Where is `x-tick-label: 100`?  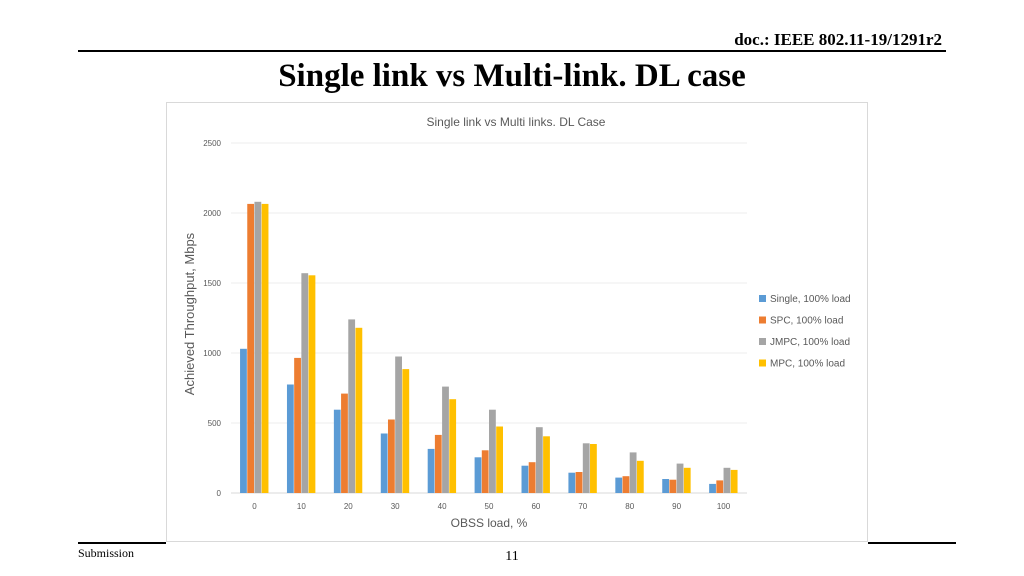
x-tick-label: 100 is located at coordinates (724, 506).